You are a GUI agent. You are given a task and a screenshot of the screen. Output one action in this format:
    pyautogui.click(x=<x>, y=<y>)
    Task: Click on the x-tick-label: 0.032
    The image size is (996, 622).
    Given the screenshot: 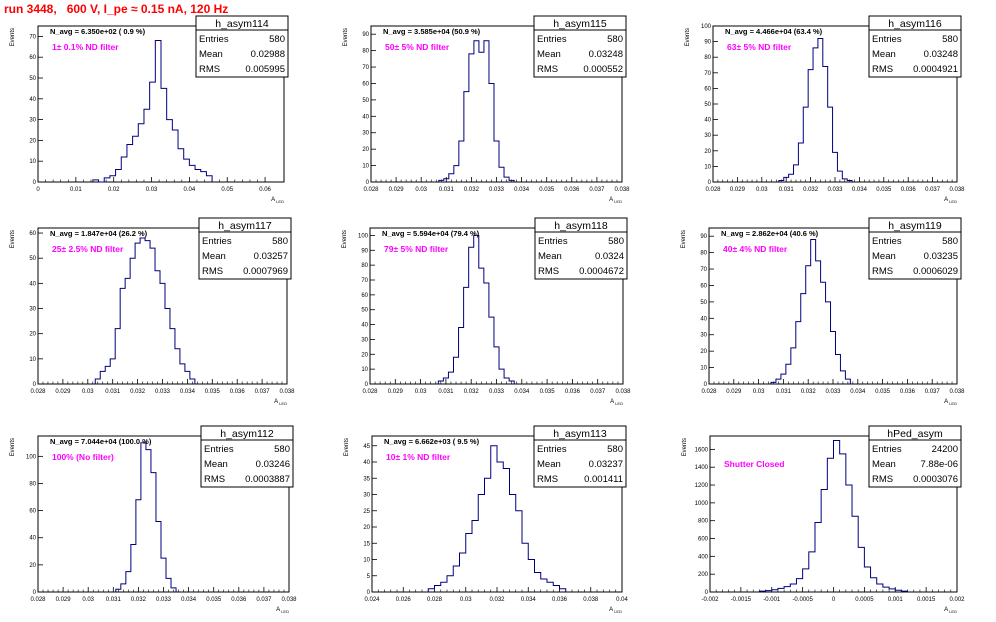 What is the action you would take?
    pyautogui.click(x=138, y=392)
    